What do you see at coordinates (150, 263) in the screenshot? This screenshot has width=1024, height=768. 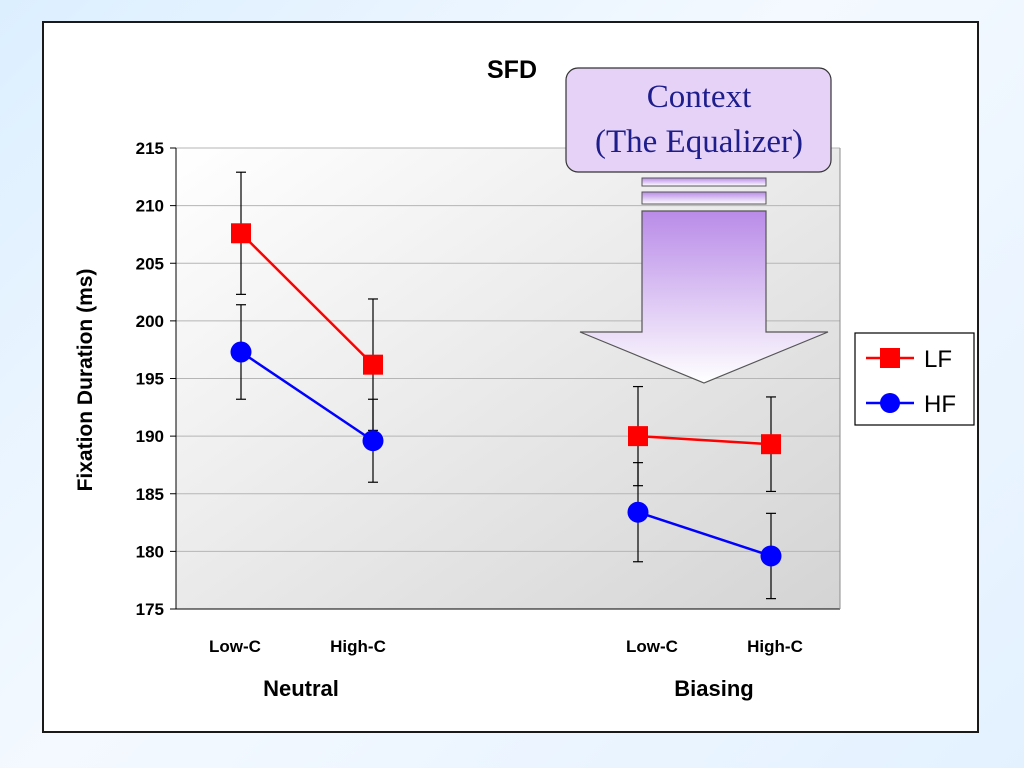 I see `y-tick-label-205: 205` at bounding box center [150, 263].